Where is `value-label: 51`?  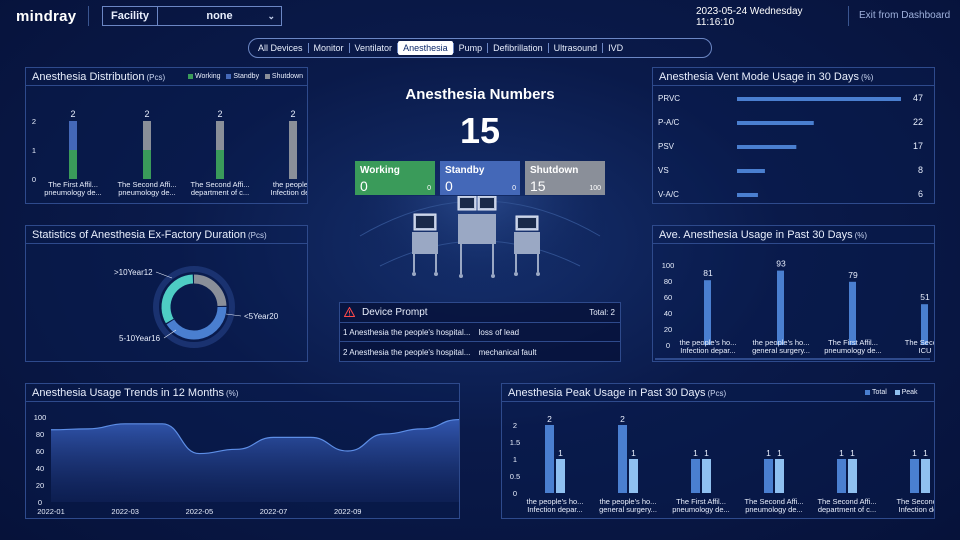 value-label: 51 is located at coordinates (925, 297).